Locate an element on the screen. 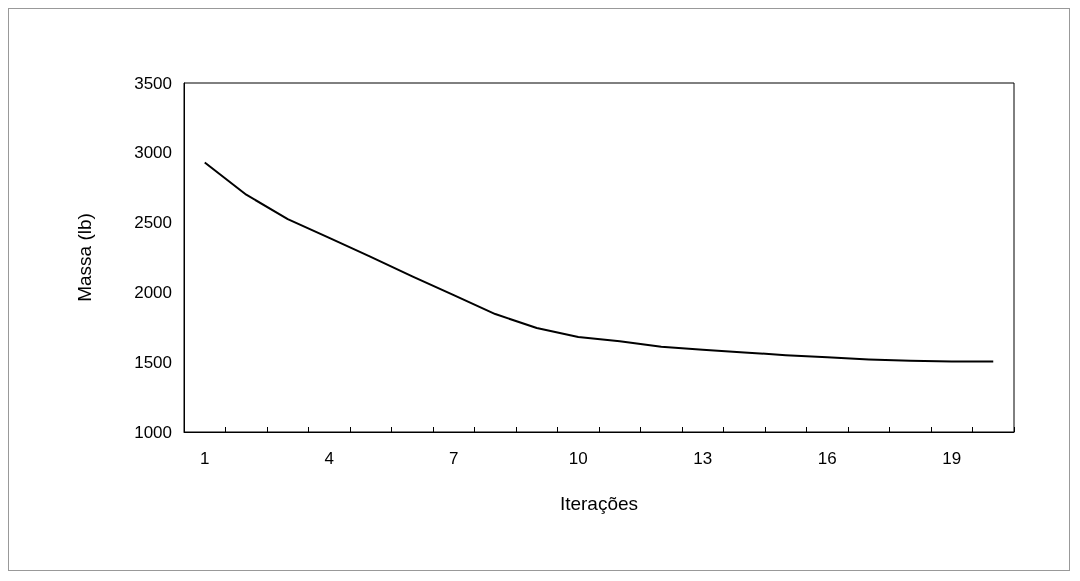 The image size is (1080, 581). y-tick-label: 3000 is located at coordinates (153, 153).